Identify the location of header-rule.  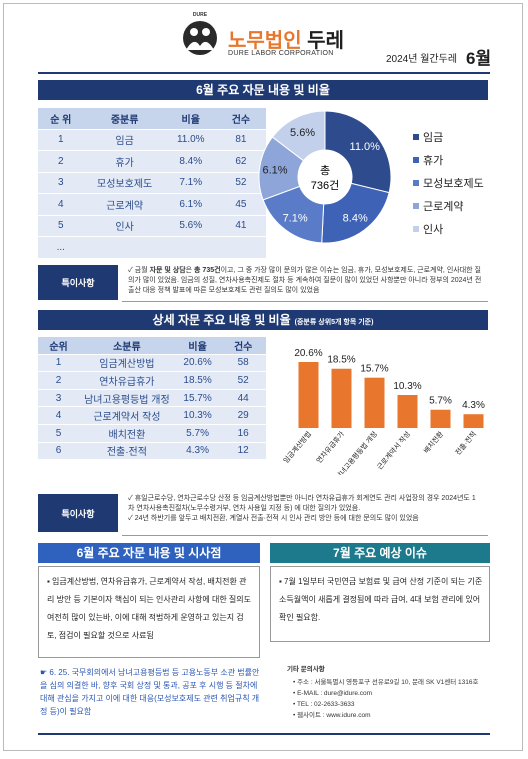
(264, 73).